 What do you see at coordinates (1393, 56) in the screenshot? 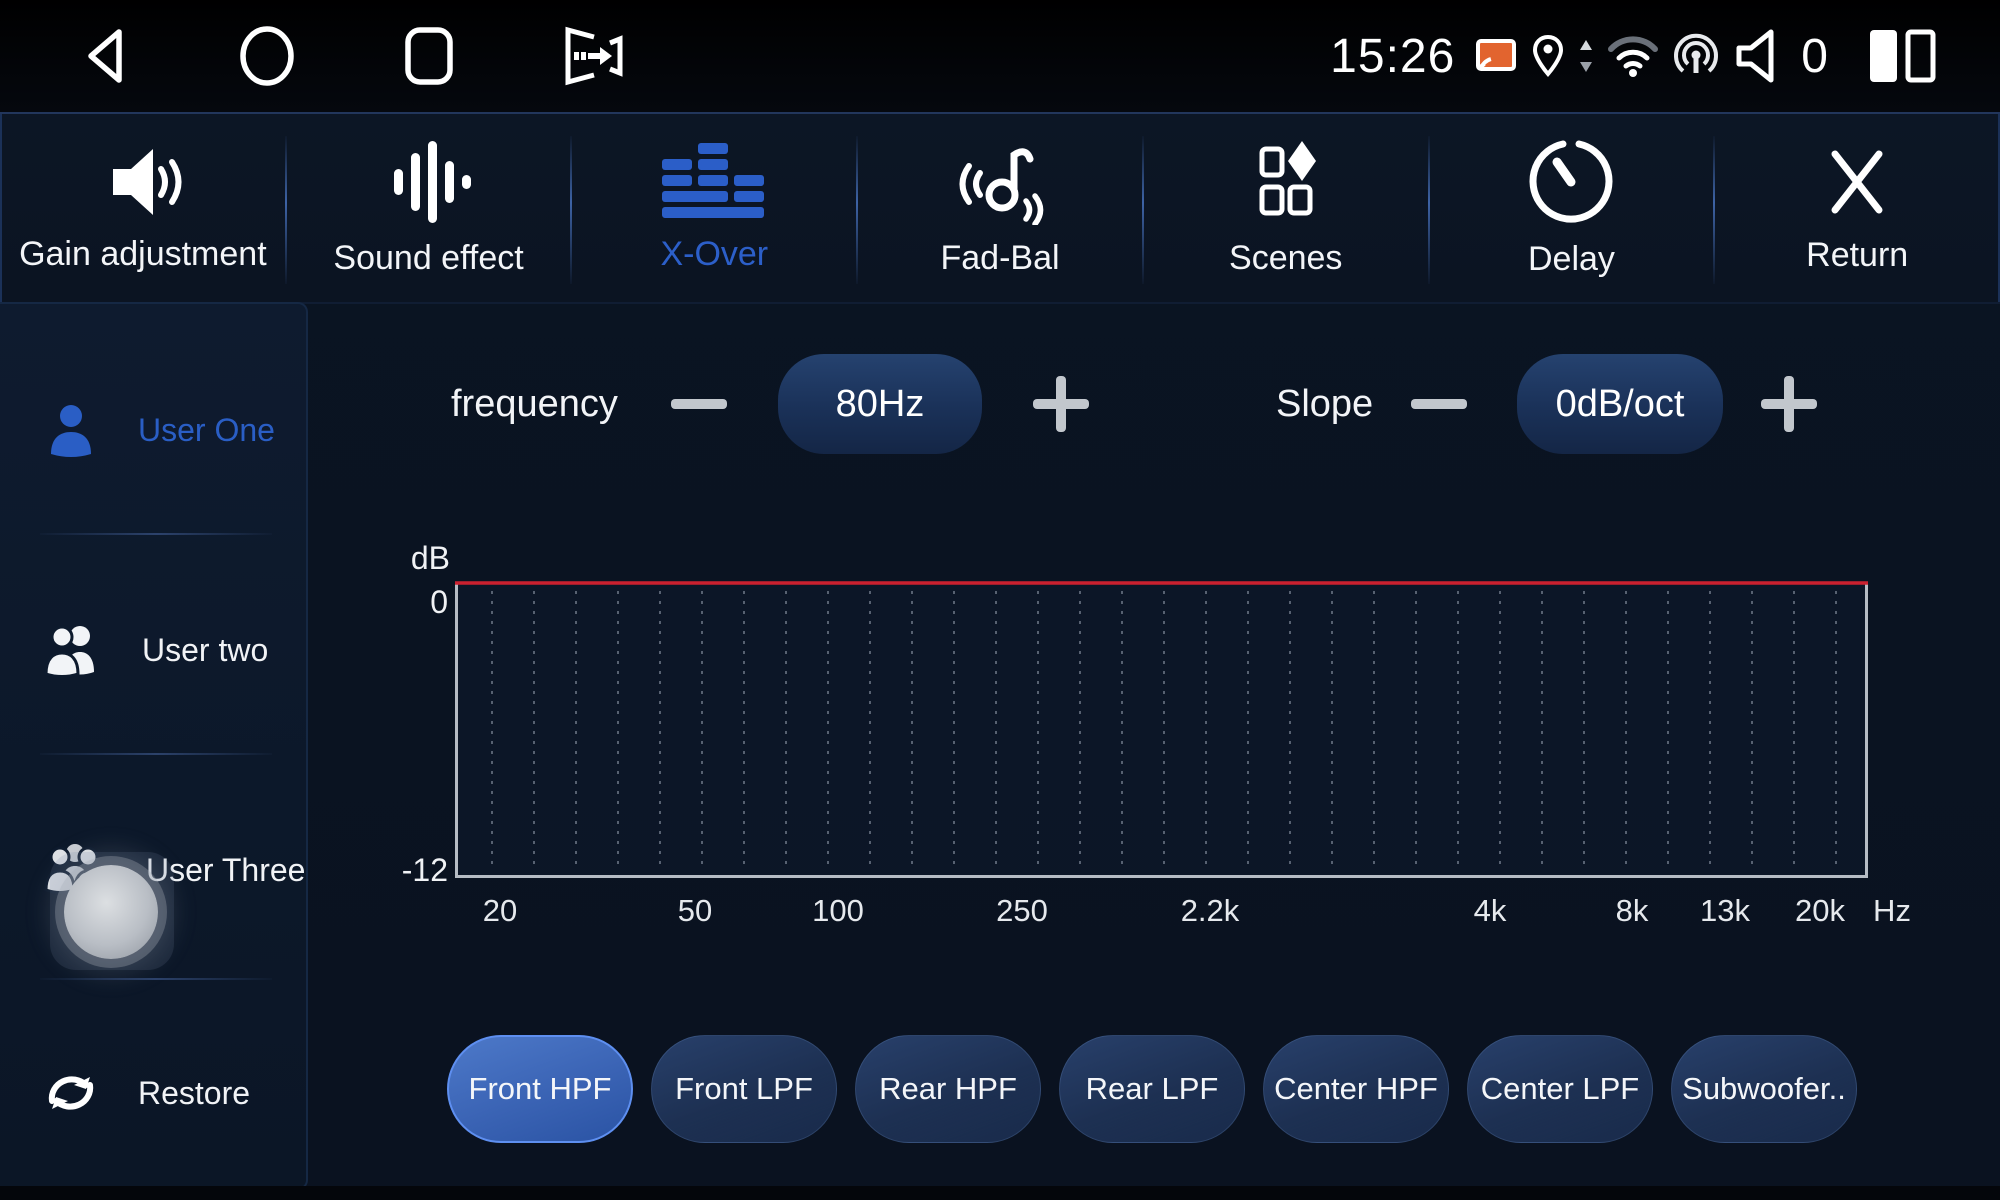
I see `clock: 15:26` at bounding box center [1393, 56].